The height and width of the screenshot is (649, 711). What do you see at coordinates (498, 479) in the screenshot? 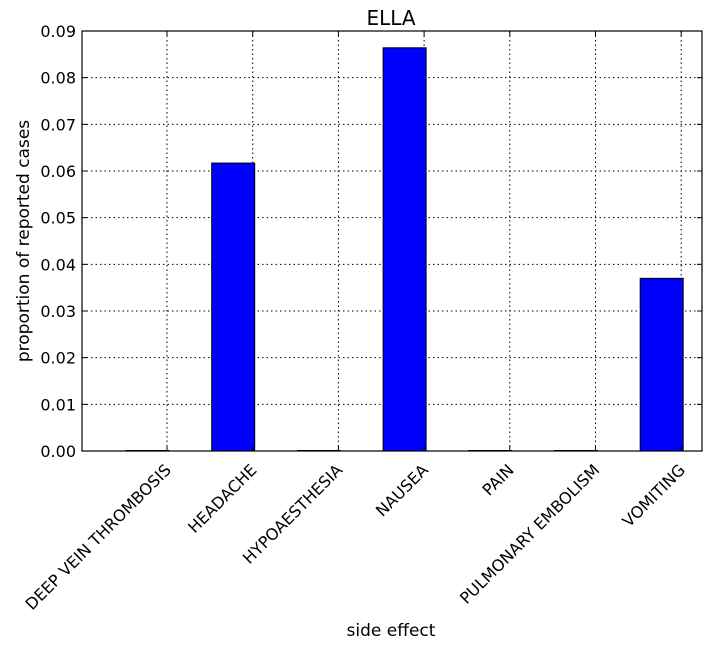
I see `x-tick-label: PAIN` at bounding box center [498, 479].